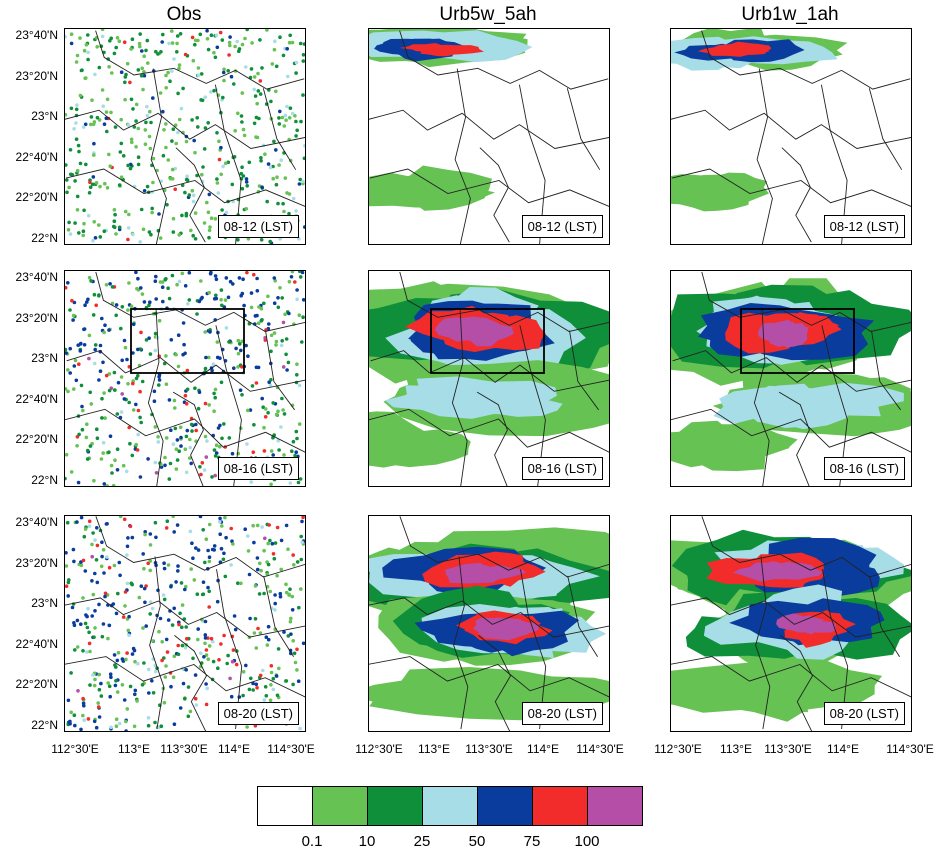  I want to click on y-tick-label: 23°N, so click(44, 603).